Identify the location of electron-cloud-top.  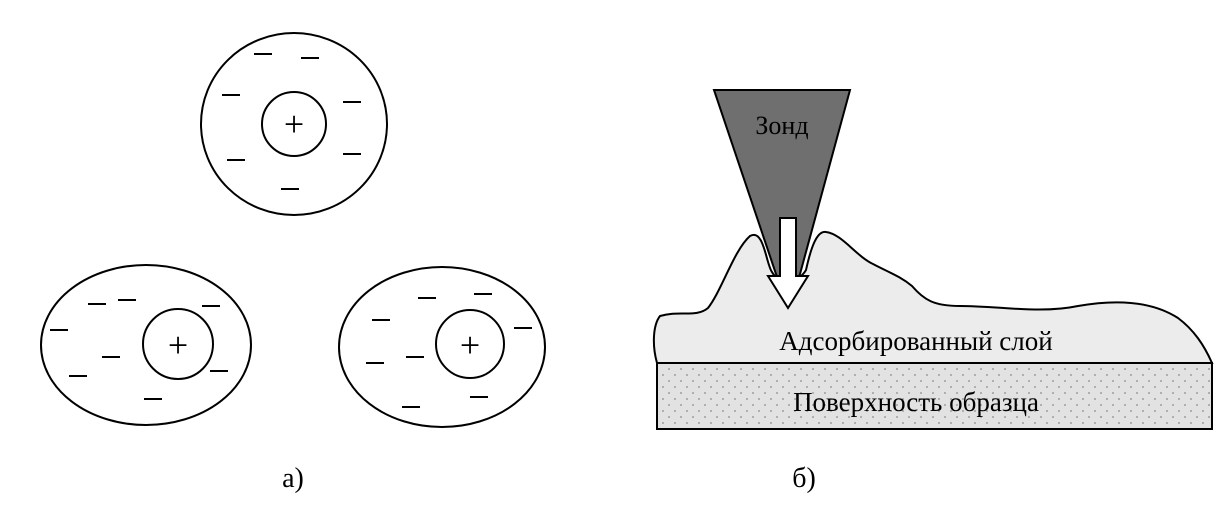
(294, 124).